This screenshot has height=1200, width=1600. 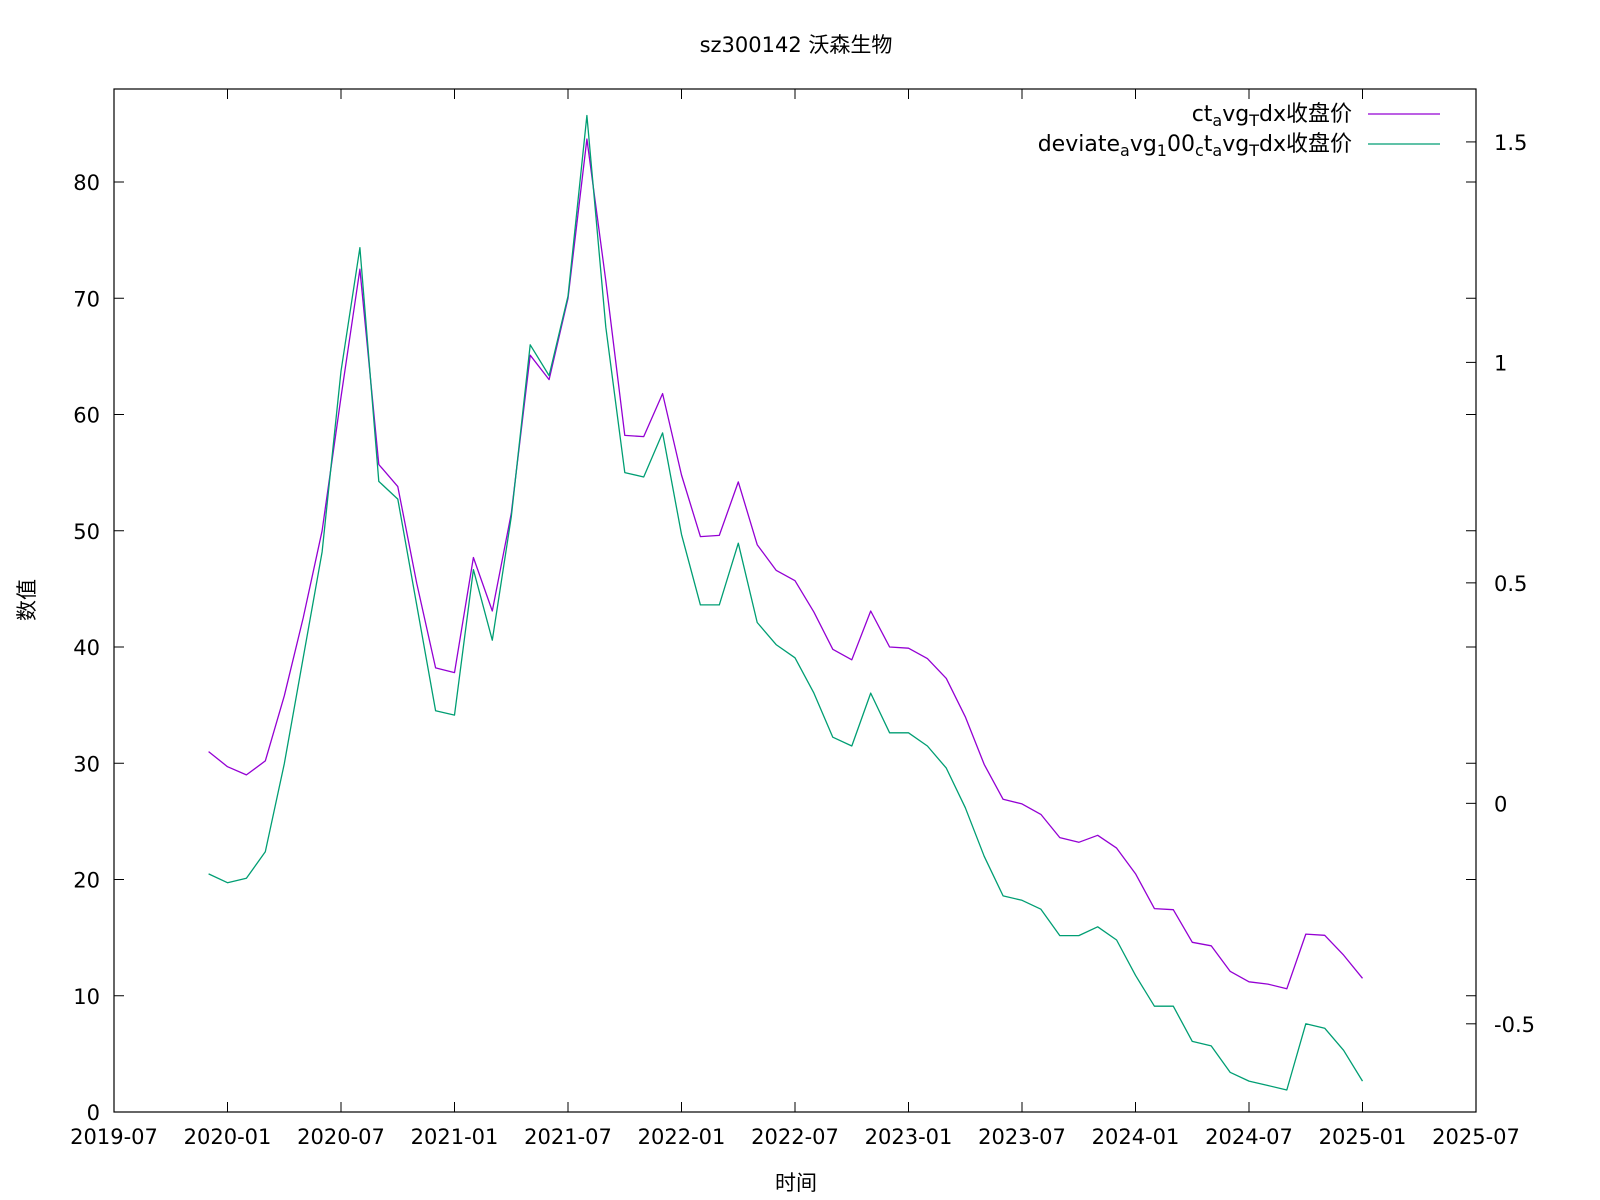 I want to click on x-tick-label: 2023-07, so click(x=1022, y=1137).